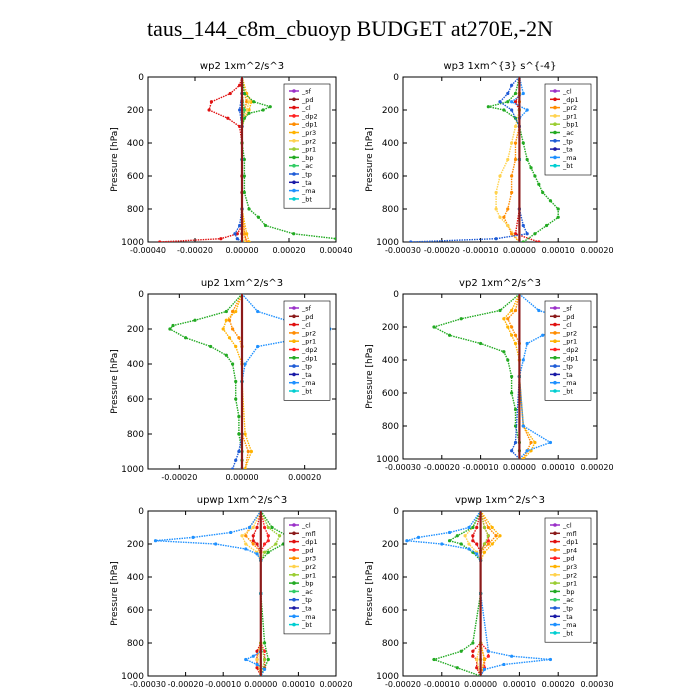 This screenshot has height=700, width=700. I want to click on y-tick-label: 400, so click(135, 144).